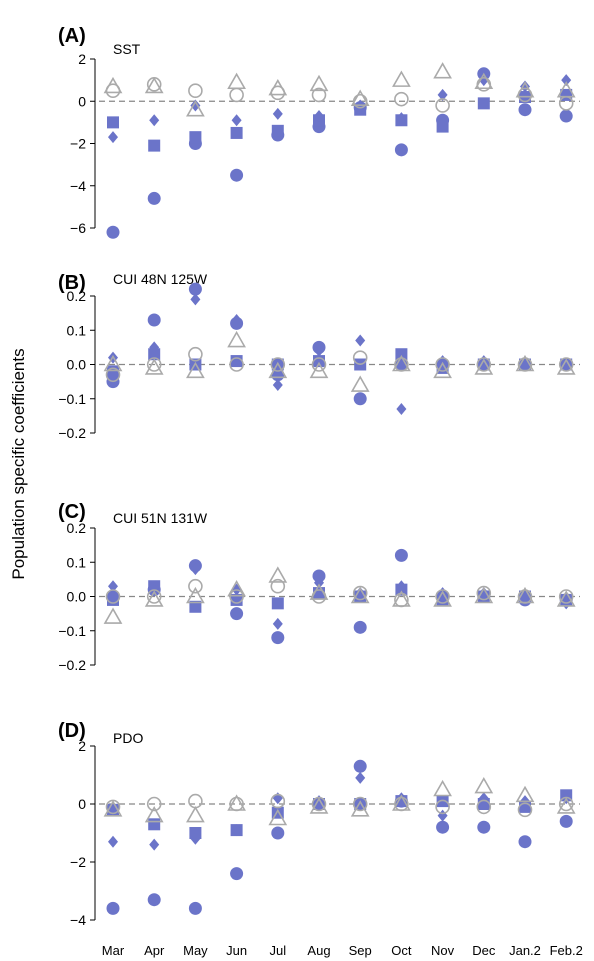 Image resolution: width=594 pixels, height=961 pixels. Describe the element at coordinates (154, 950) in the screenshot. I see `x-tick-label: Apr` at that location.